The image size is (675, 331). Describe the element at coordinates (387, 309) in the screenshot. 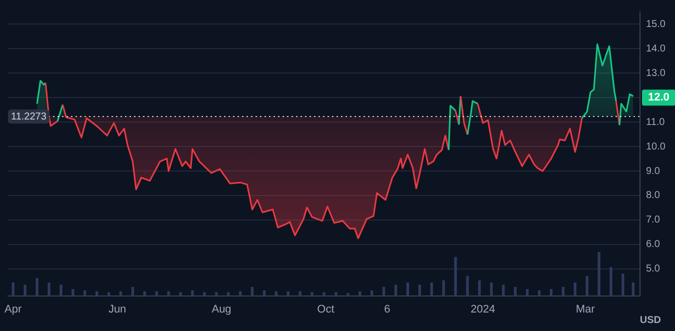

I see `x-tick-label: 6` at that location.